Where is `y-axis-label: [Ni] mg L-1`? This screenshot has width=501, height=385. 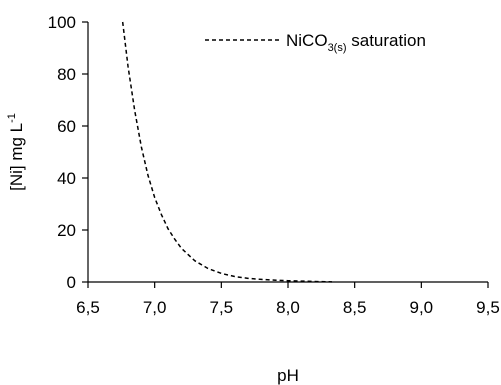
y-axis-label: [Ni] mg L-1 is located at coordinates (16, 152).